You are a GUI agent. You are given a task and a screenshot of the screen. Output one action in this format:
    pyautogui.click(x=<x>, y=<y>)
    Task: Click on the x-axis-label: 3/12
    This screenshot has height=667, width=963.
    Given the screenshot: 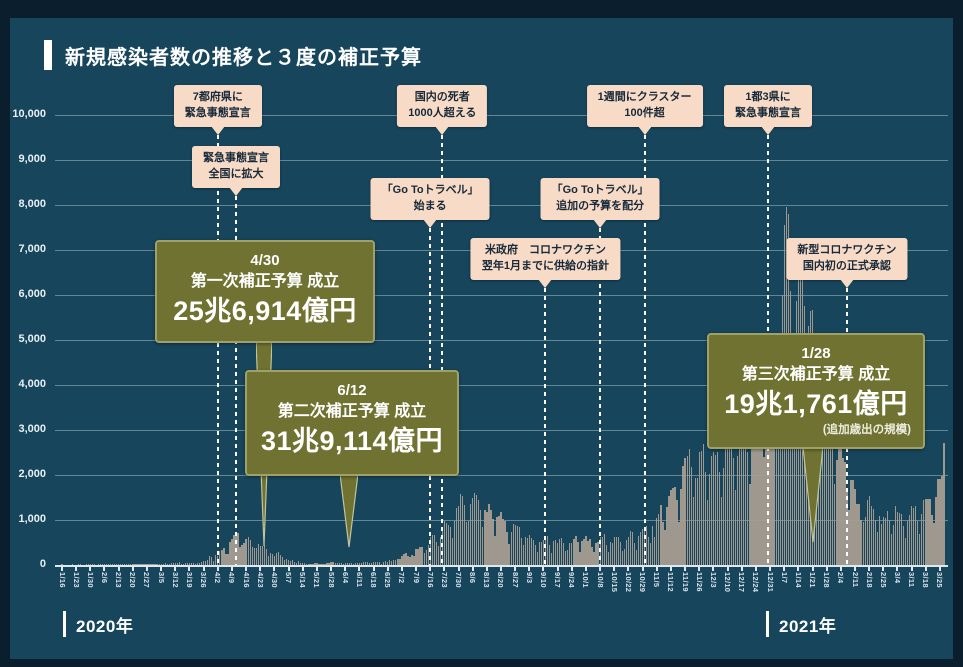 What is the action you would take?
    pyautogui.click(x=175, y=580)
    